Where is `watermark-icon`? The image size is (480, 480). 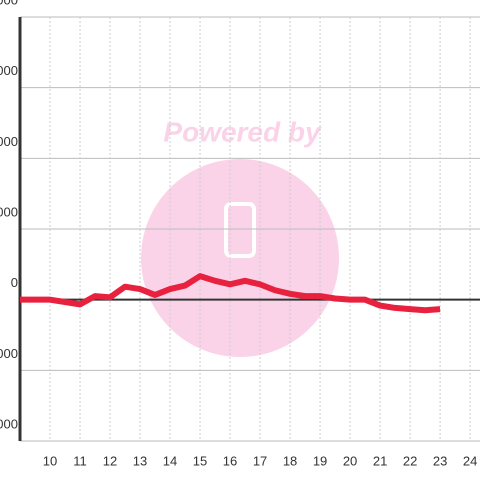 watermark-icon is located at coordinates (240, 230).